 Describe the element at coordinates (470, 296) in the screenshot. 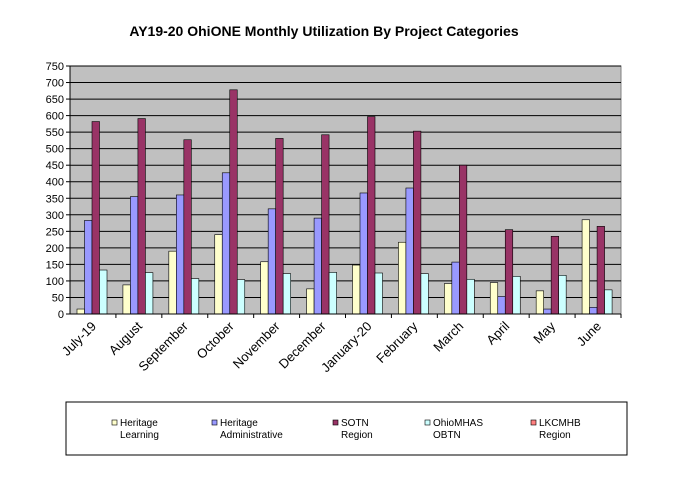

I see `bar-ohiomhas-march` at that location.